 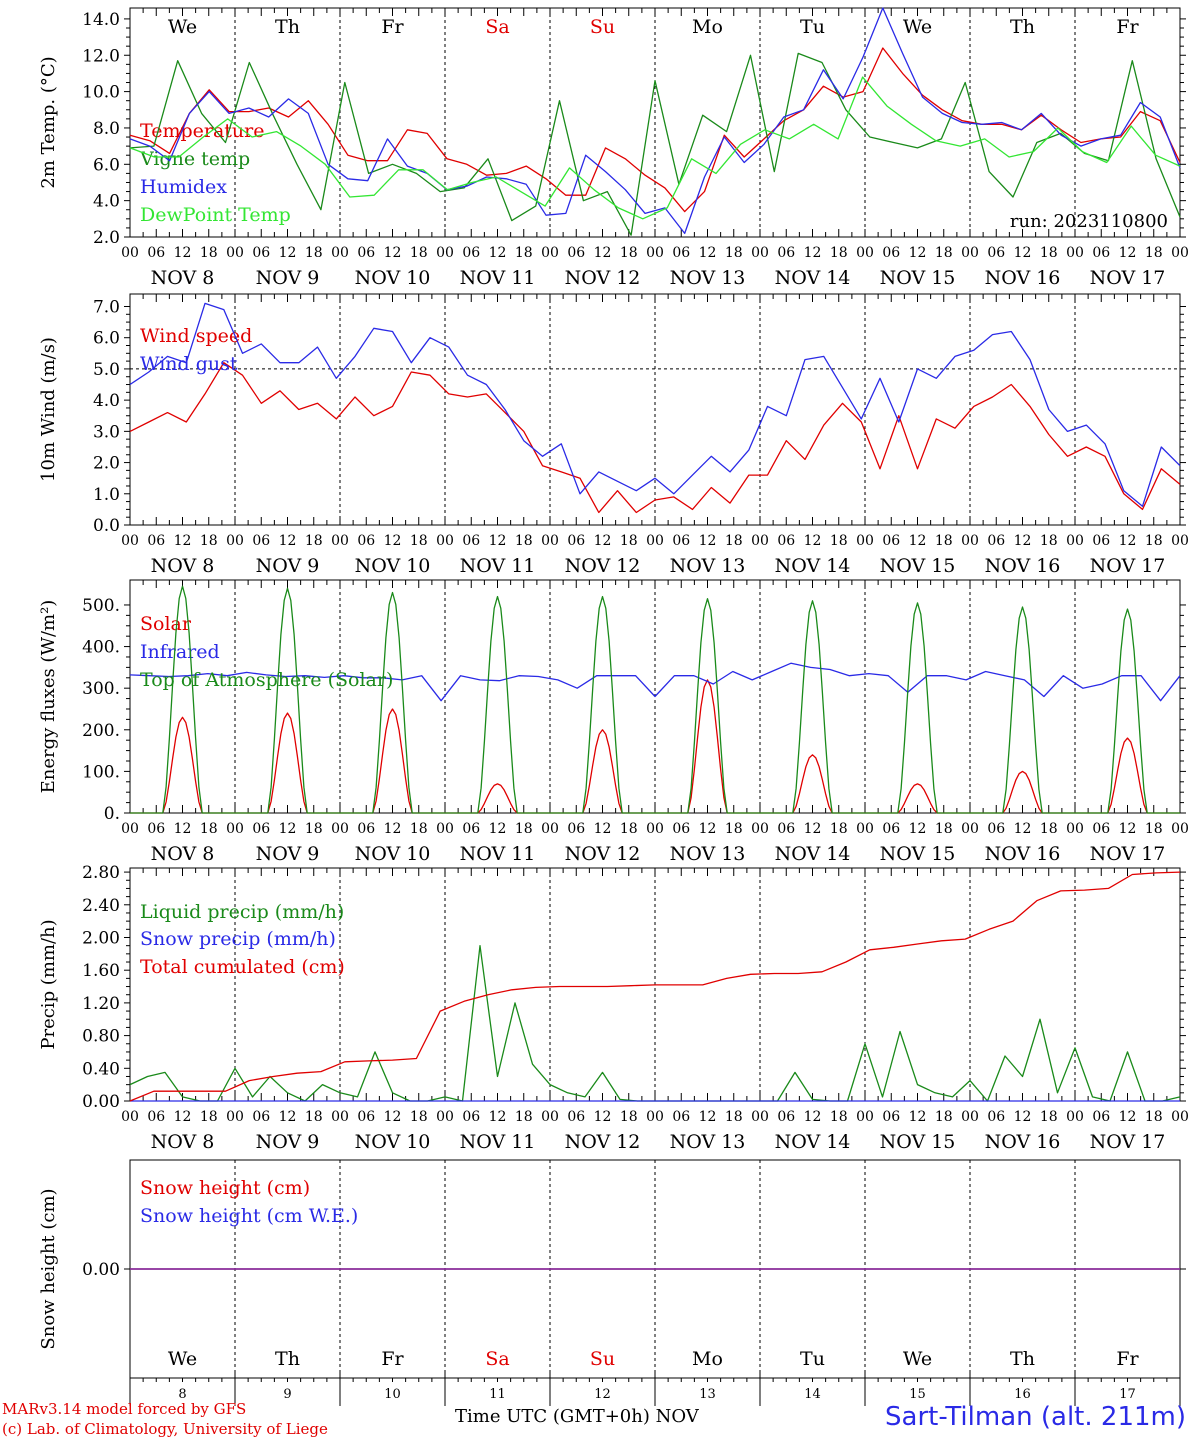 I want to click on legend-top-of-atmosphere-solar-: Top of Atmosphere (Solar), so click(x=266, y=680).